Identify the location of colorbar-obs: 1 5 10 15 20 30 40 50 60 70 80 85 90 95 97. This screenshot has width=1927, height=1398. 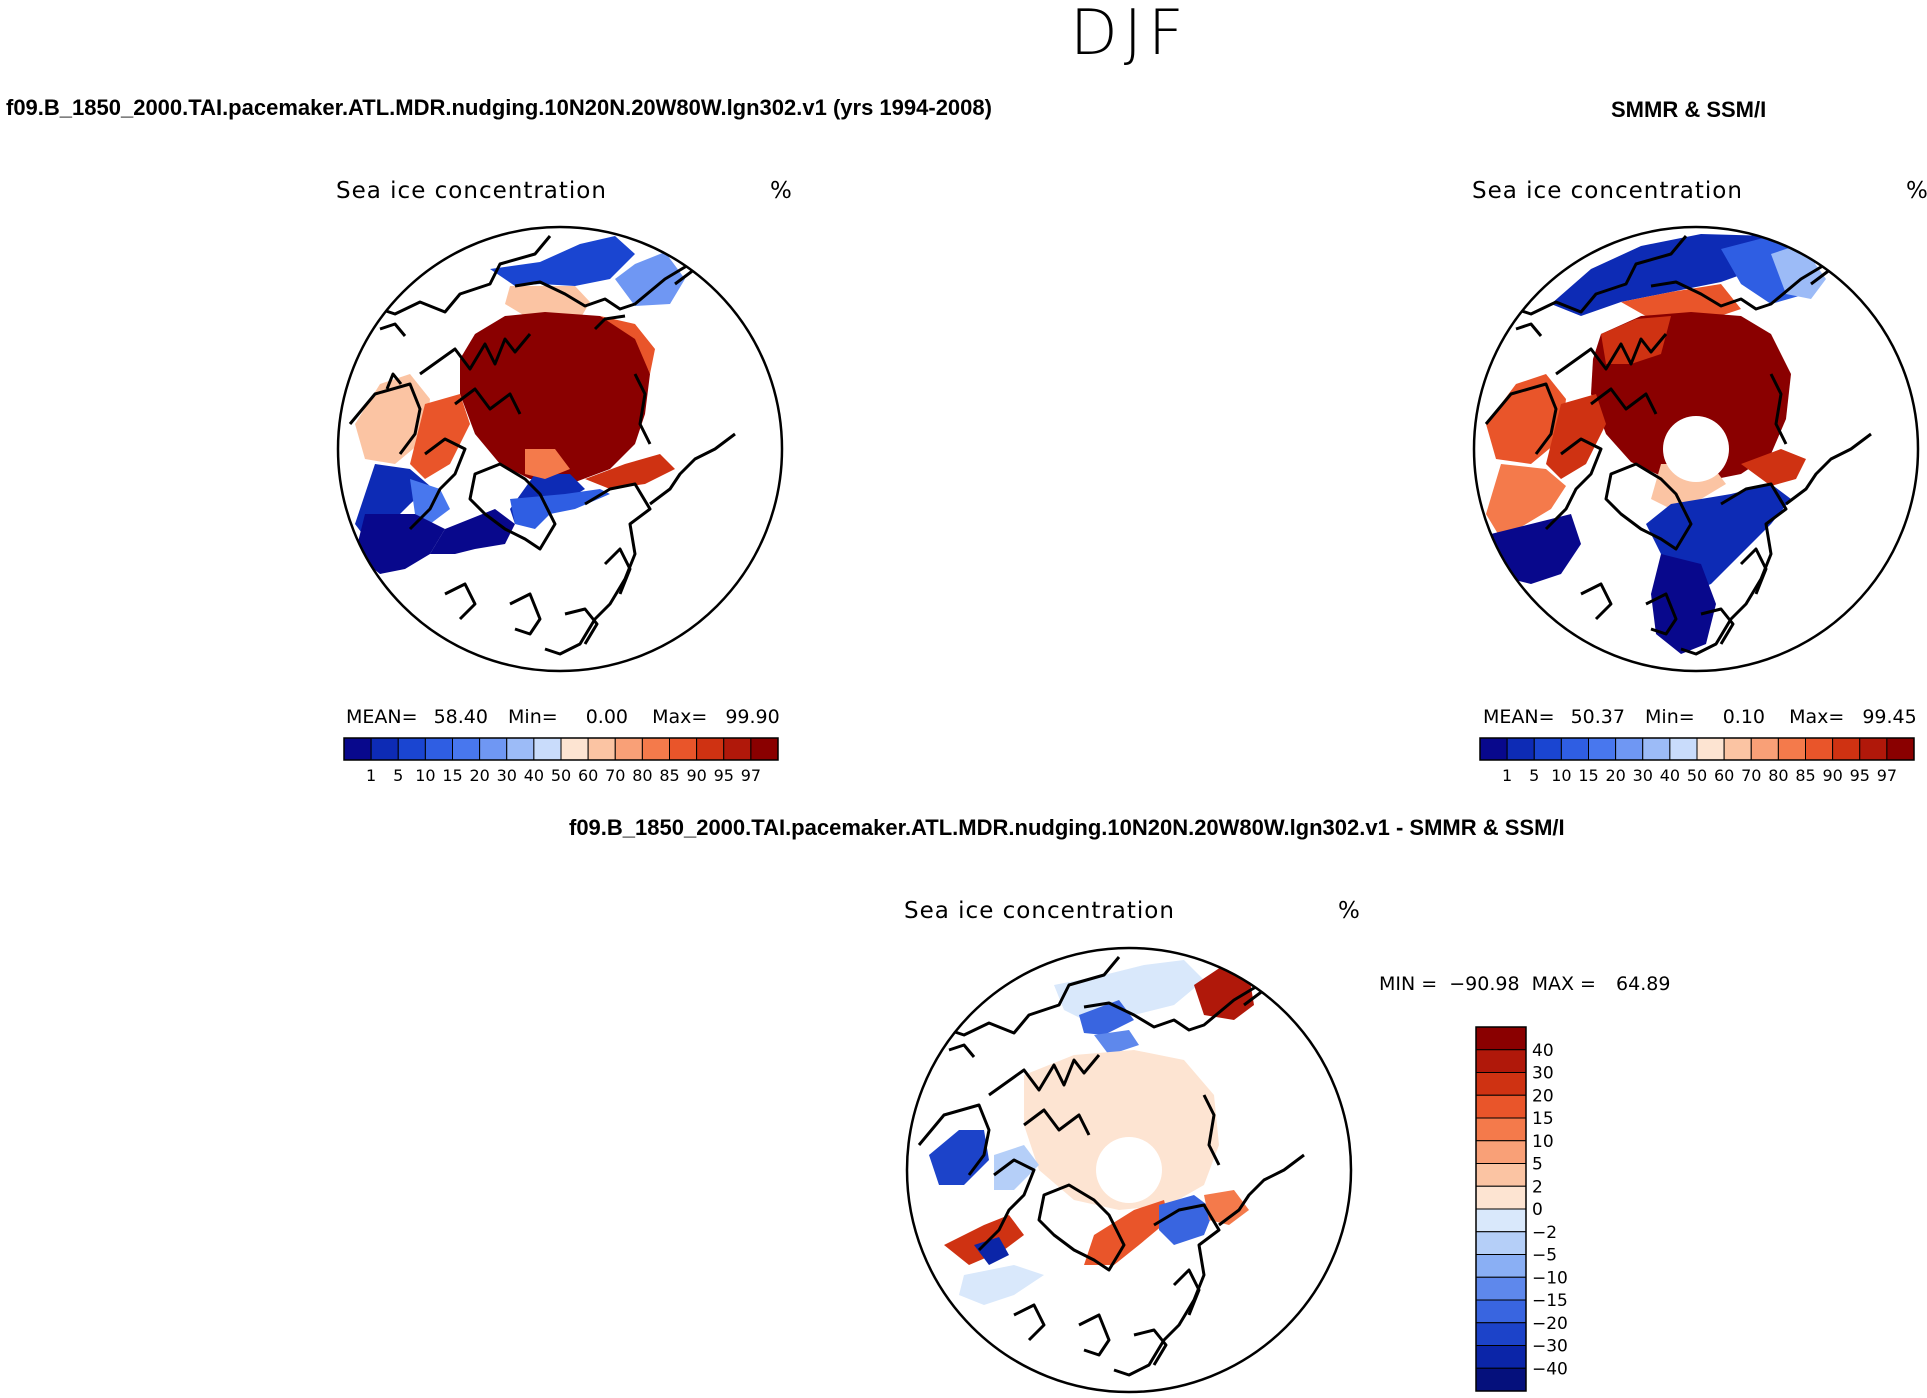
(1697, 761).